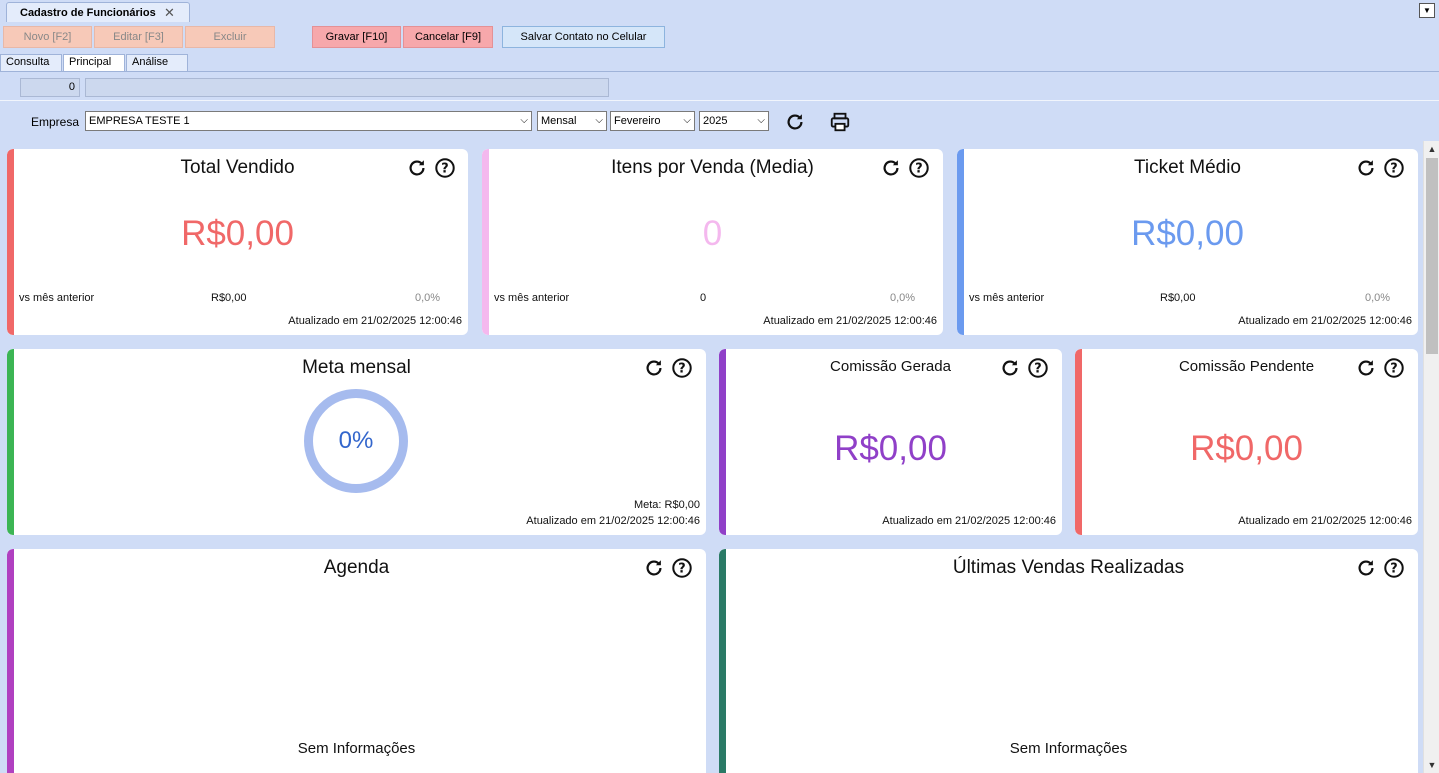 The width and height of the screenshot is (1439, 773). What do you see at coordinates (230, 37) in the screenshot?
I see `excluir-button: Excluir` at bounding box center [230, 37].